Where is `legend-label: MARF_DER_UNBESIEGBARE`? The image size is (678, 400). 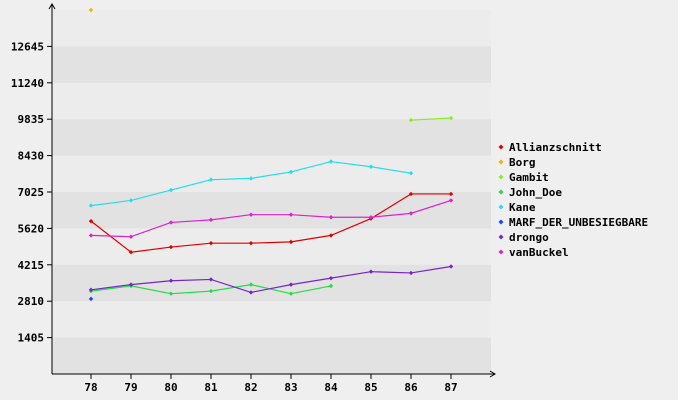
legend-label: MARF_DER_UNBESIEGBARE is located at coordinates (578, 222).